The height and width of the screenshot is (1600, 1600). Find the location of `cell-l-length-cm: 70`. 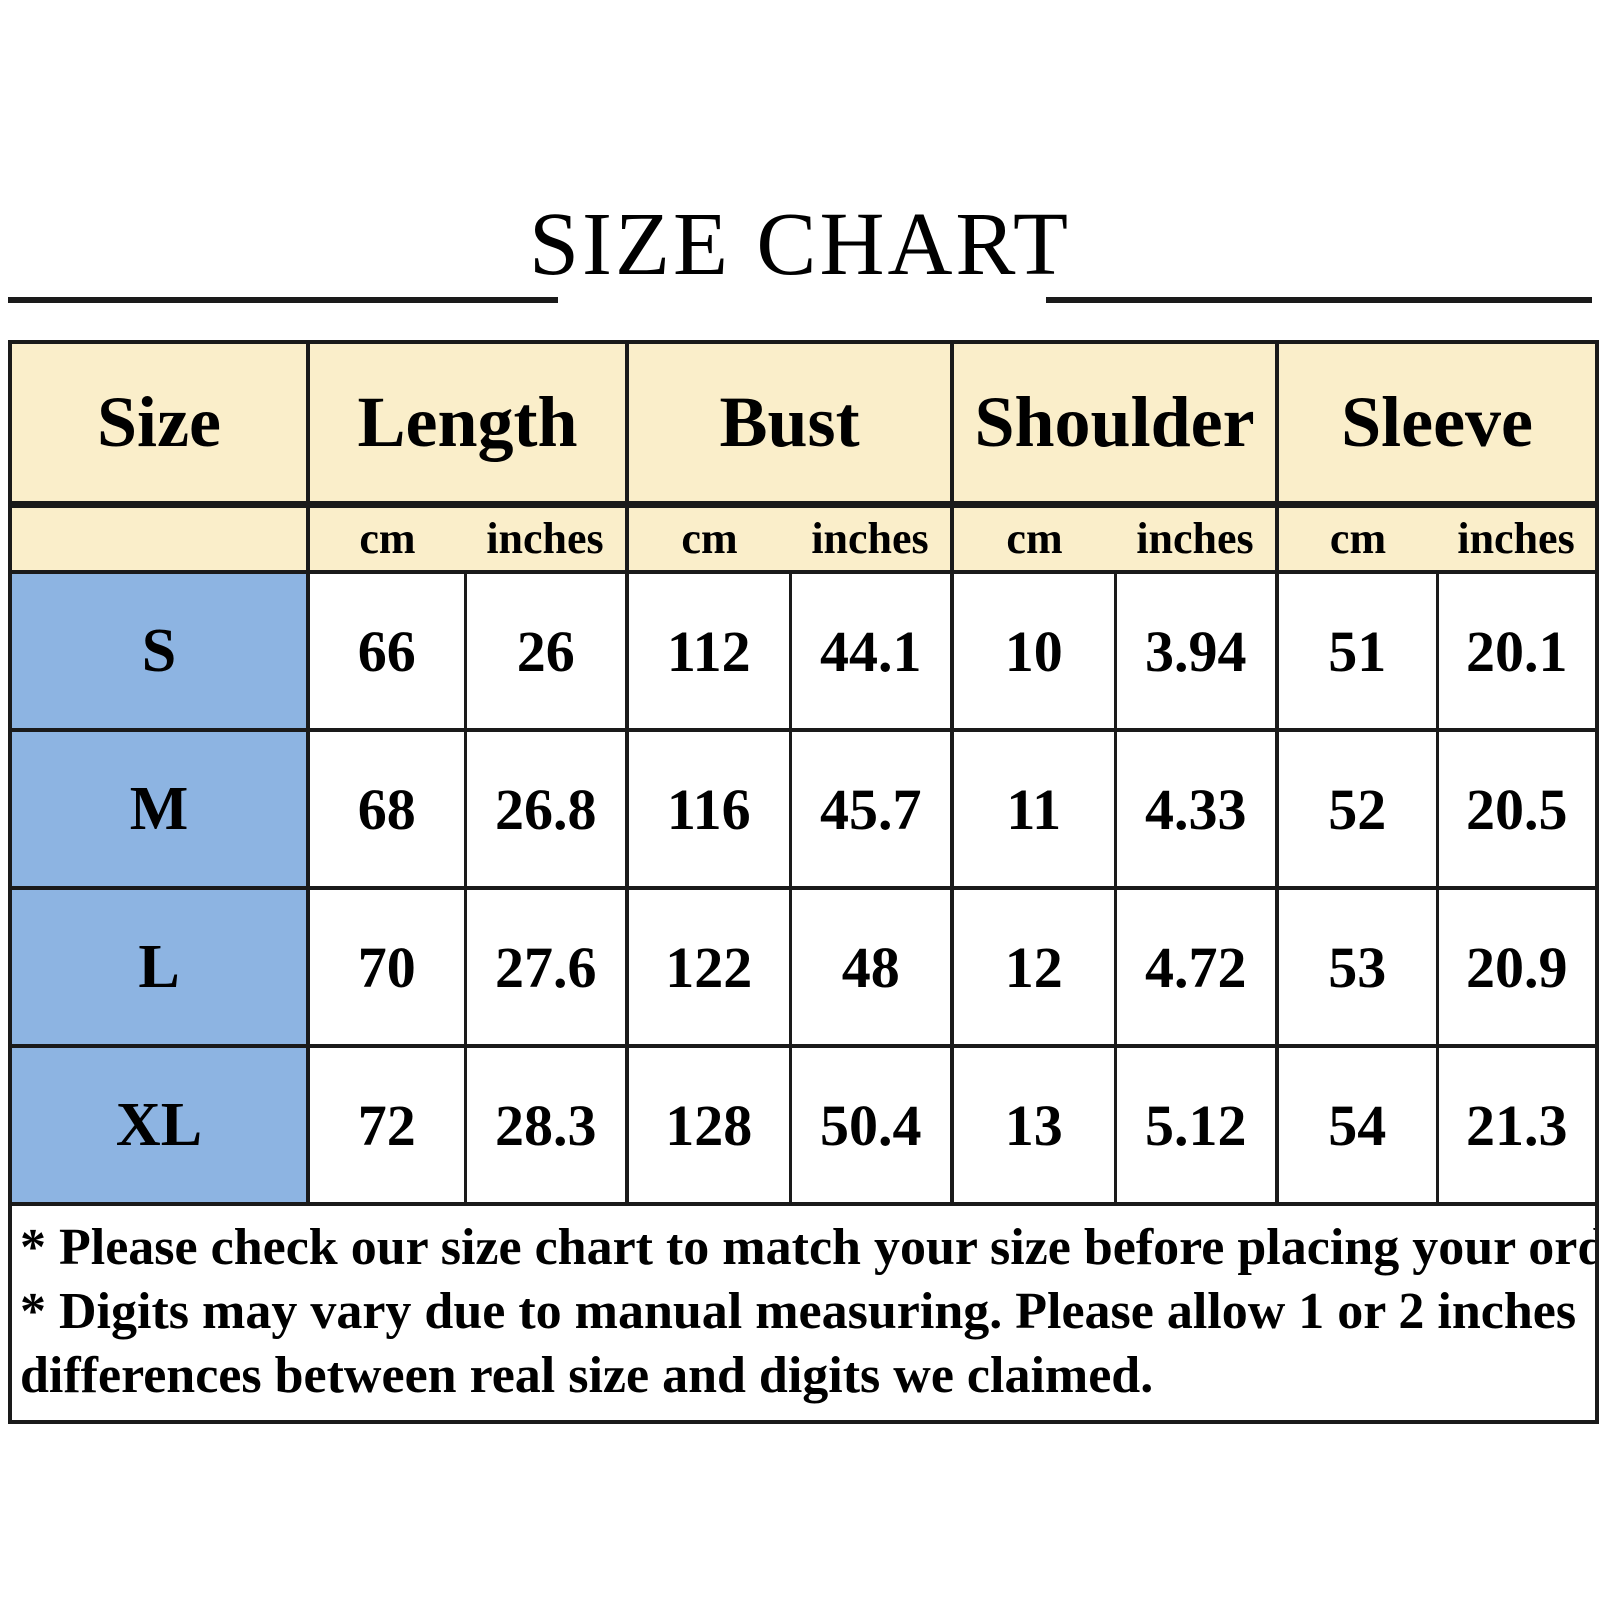

cell-l-length-cm: 70 is located at coordinates (385, 966).